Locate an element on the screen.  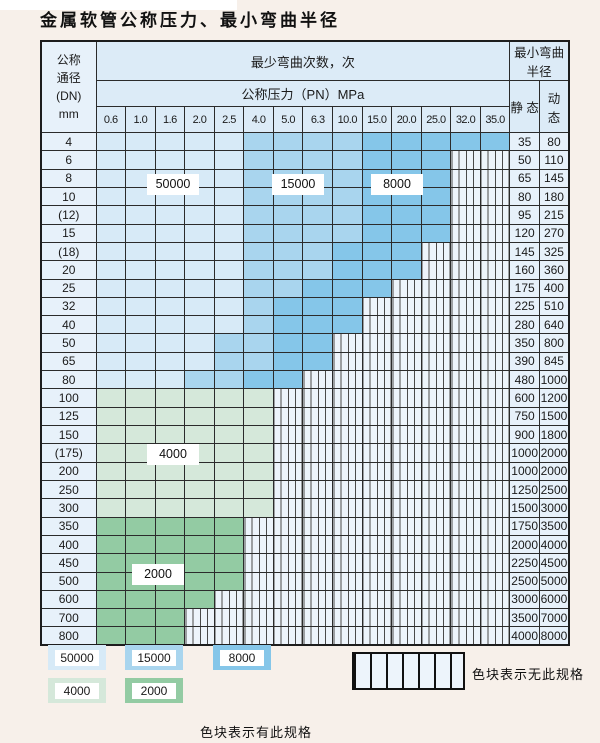
dynamic-radius-cell: 360 is located at coordinates (554, 270).